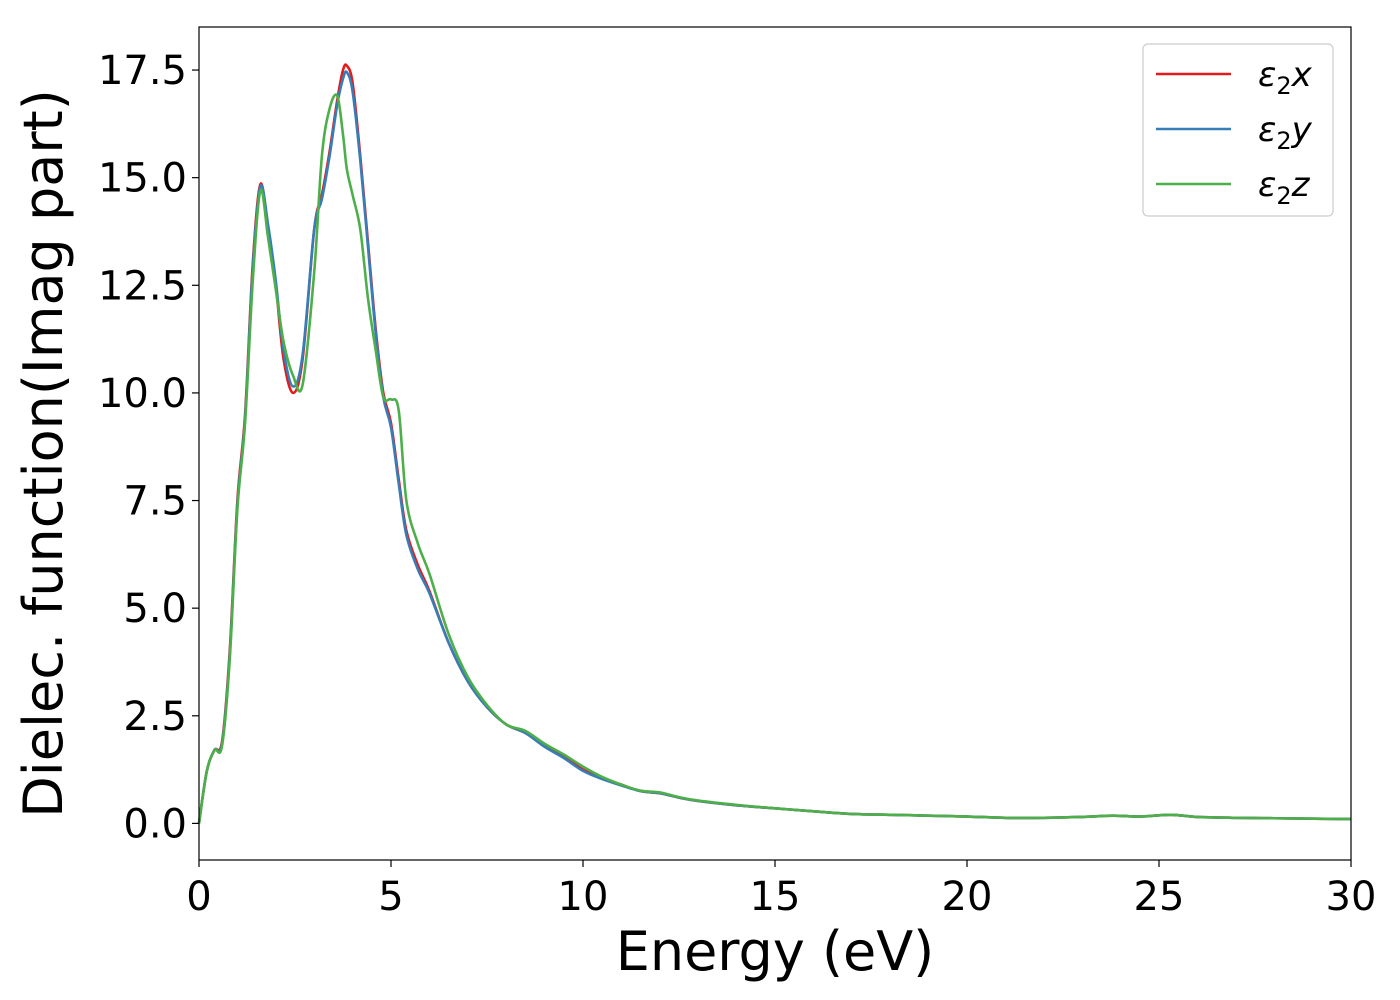 Image resolution: width=1400 pixels, height=1000 pixels. Describe the element at coordinates (198, 897) in the screenshot. I see `x-tick-label: 0` at that location.